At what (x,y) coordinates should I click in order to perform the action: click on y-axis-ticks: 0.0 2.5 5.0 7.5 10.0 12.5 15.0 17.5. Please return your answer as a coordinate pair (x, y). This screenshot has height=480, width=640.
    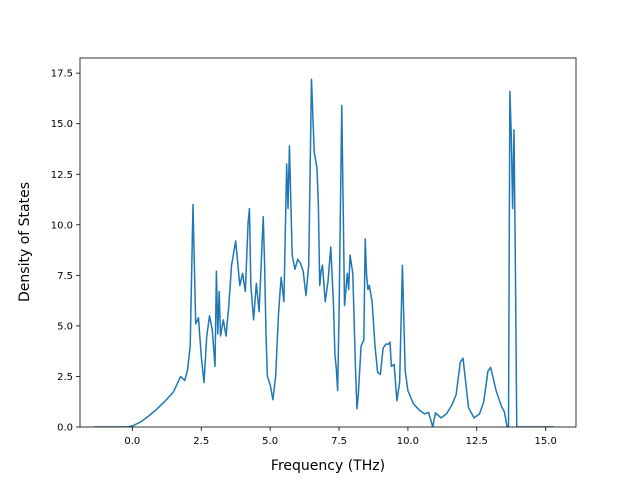
    Looking at the image, I should click on (65, 251).